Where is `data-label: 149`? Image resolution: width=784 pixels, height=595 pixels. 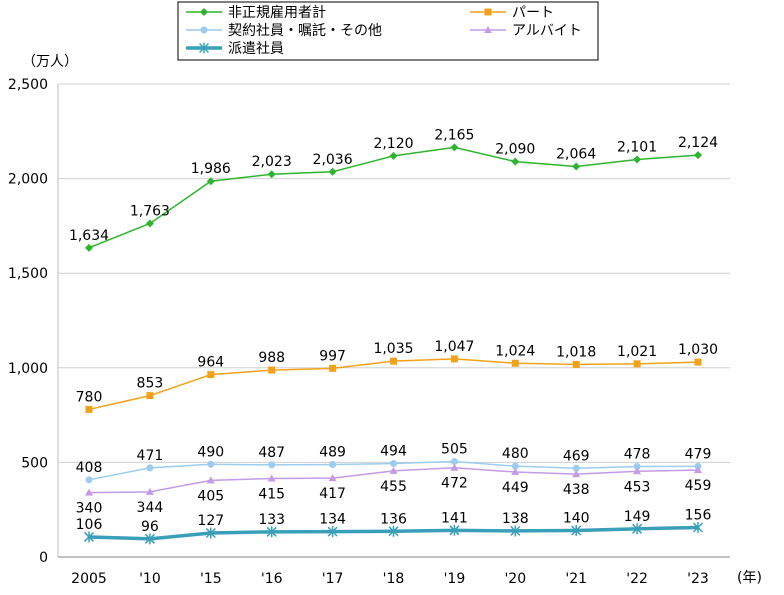
data-label: 149 is located at coordinates (637, 517).